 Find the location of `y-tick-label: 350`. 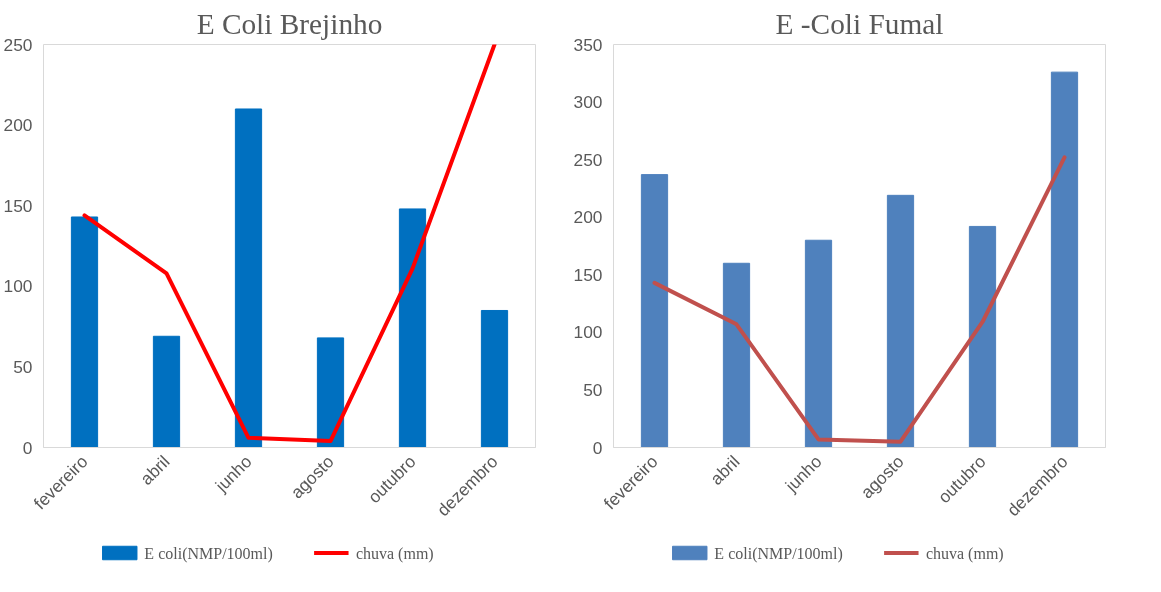

y-tick-label: 350 is located at coordinates (588, 44).